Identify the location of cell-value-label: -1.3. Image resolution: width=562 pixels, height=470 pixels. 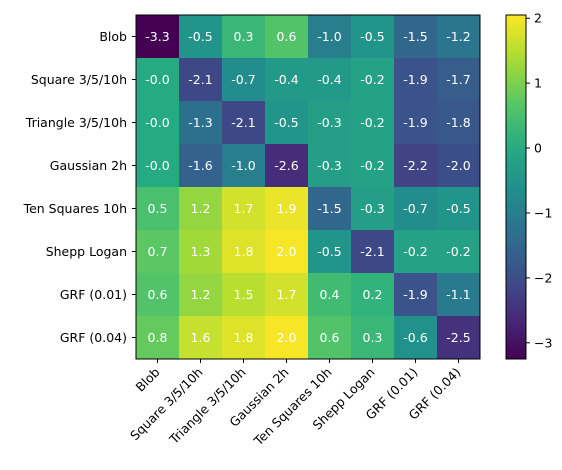
(200, 122).